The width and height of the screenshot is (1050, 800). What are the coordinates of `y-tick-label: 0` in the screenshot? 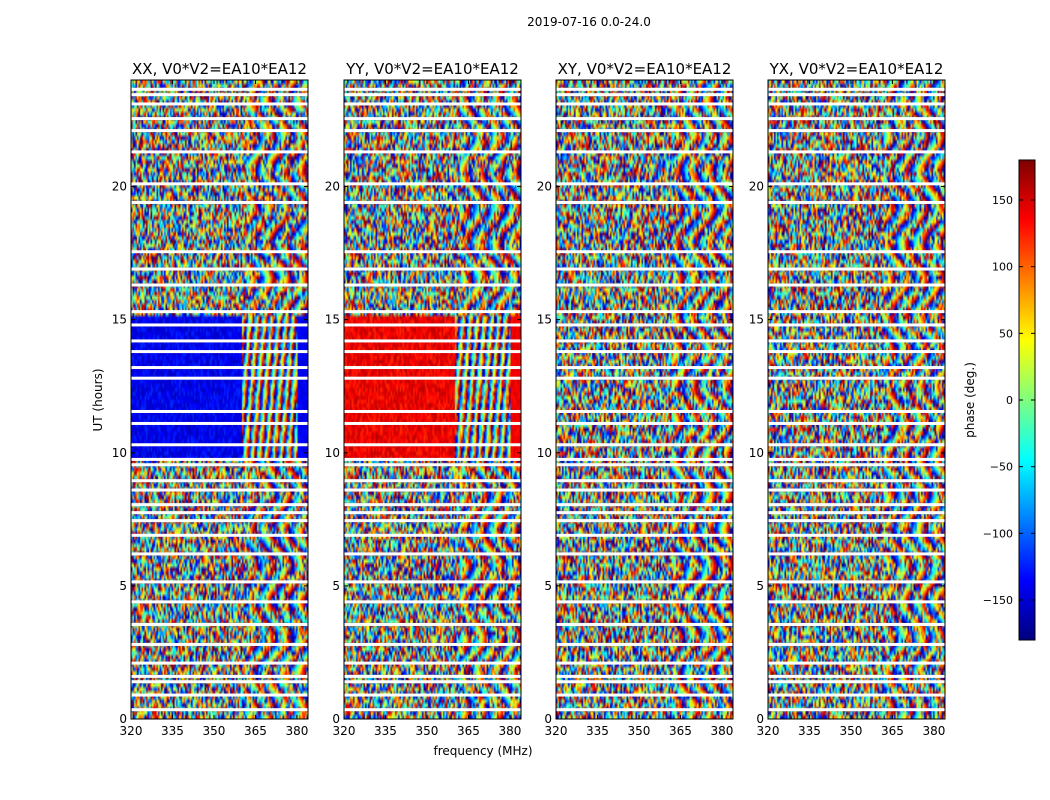 It's located at (123, 719).